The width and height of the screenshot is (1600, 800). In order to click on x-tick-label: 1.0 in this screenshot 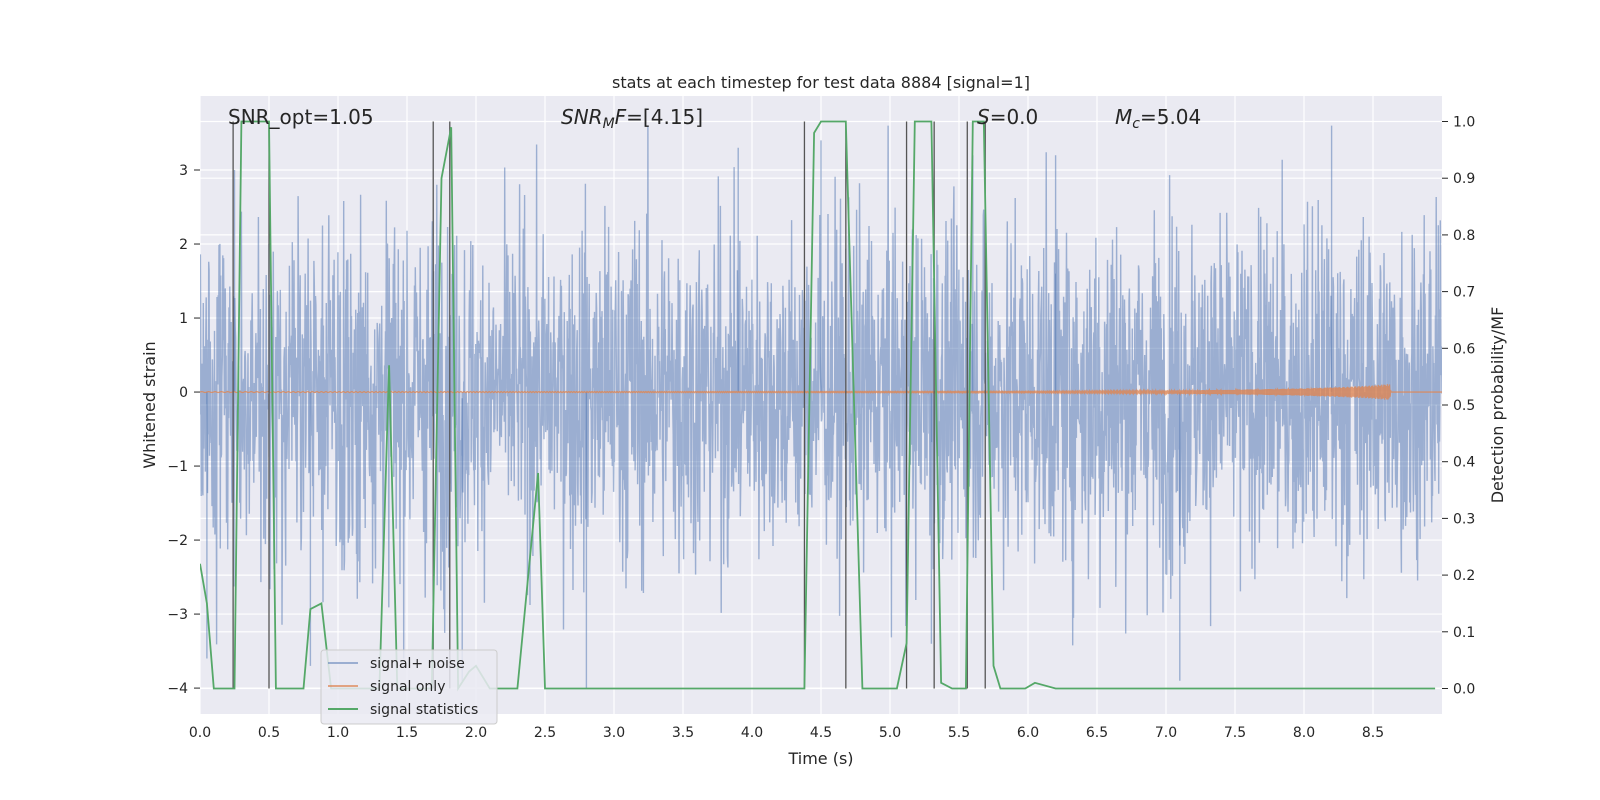, I will do `click(338, 733)`.